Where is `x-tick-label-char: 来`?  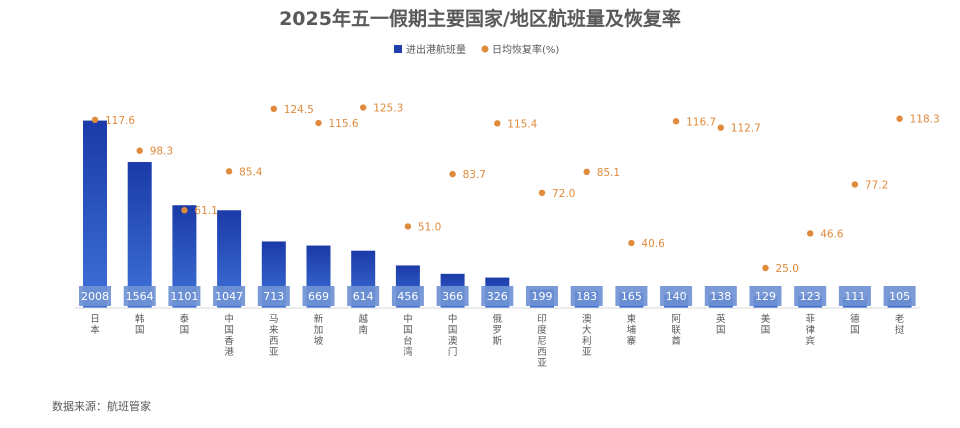 x-tick-label-char: 来 is located at coordinates (274, 330).